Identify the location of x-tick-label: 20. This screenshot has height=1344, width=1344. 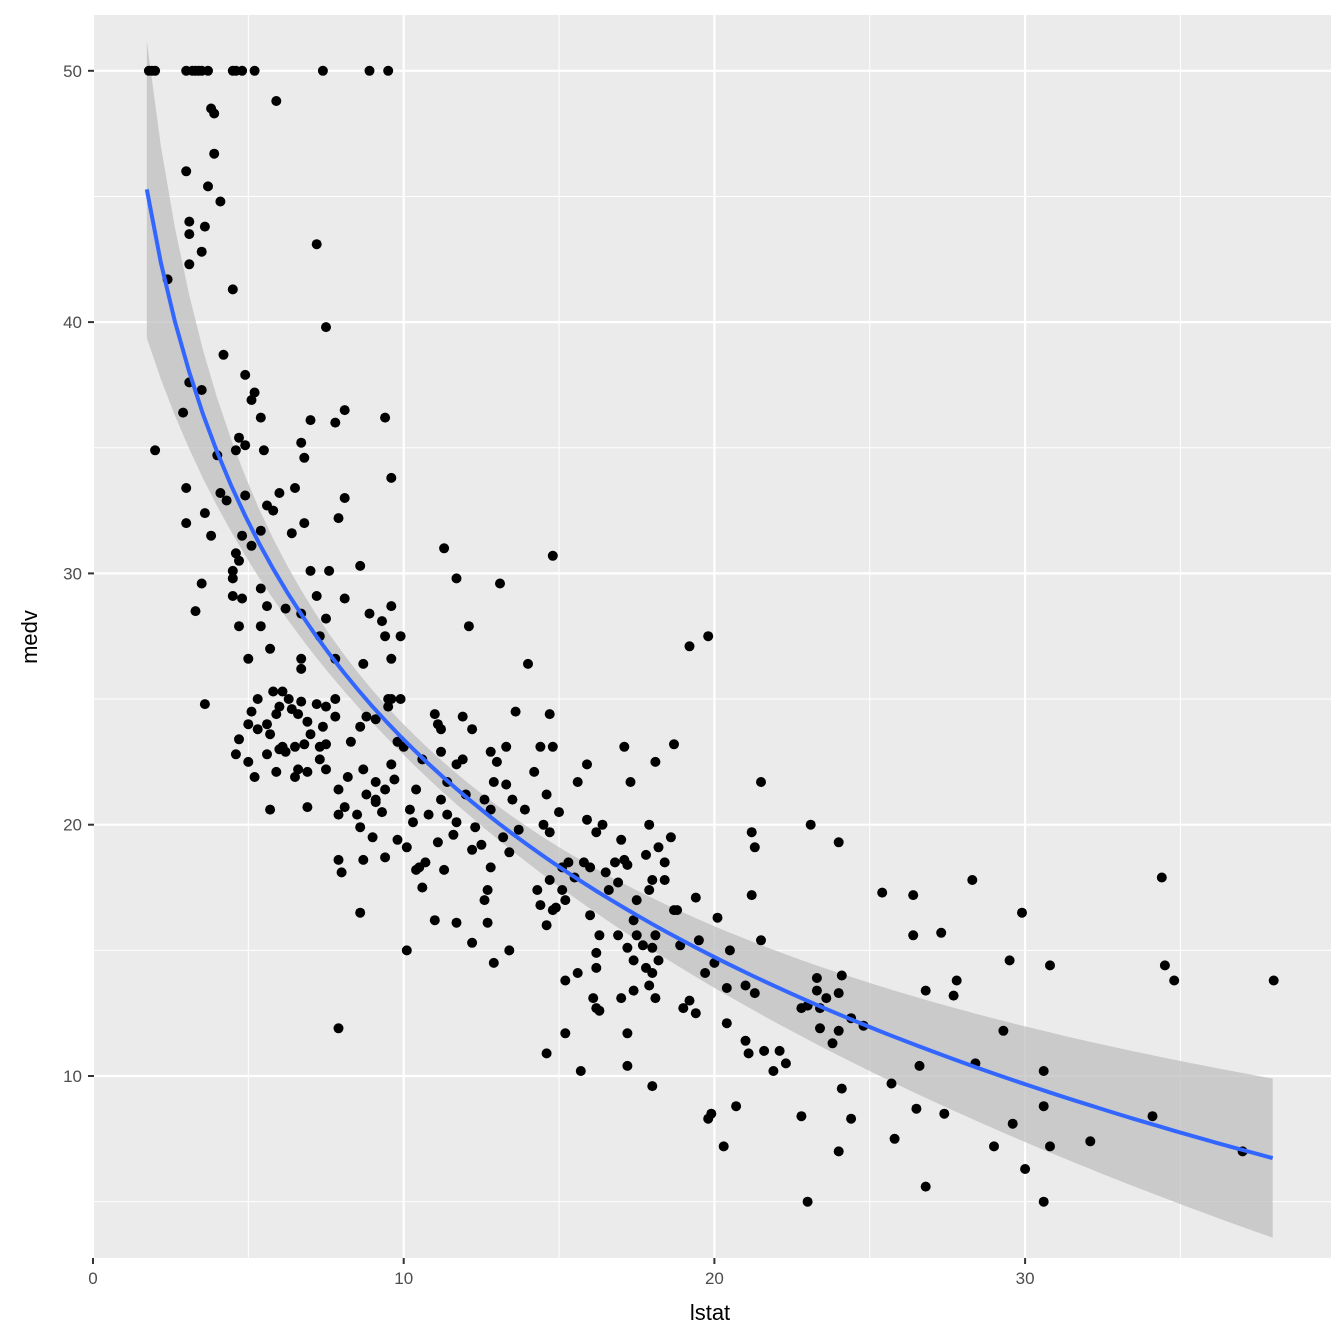
(714, 1278).